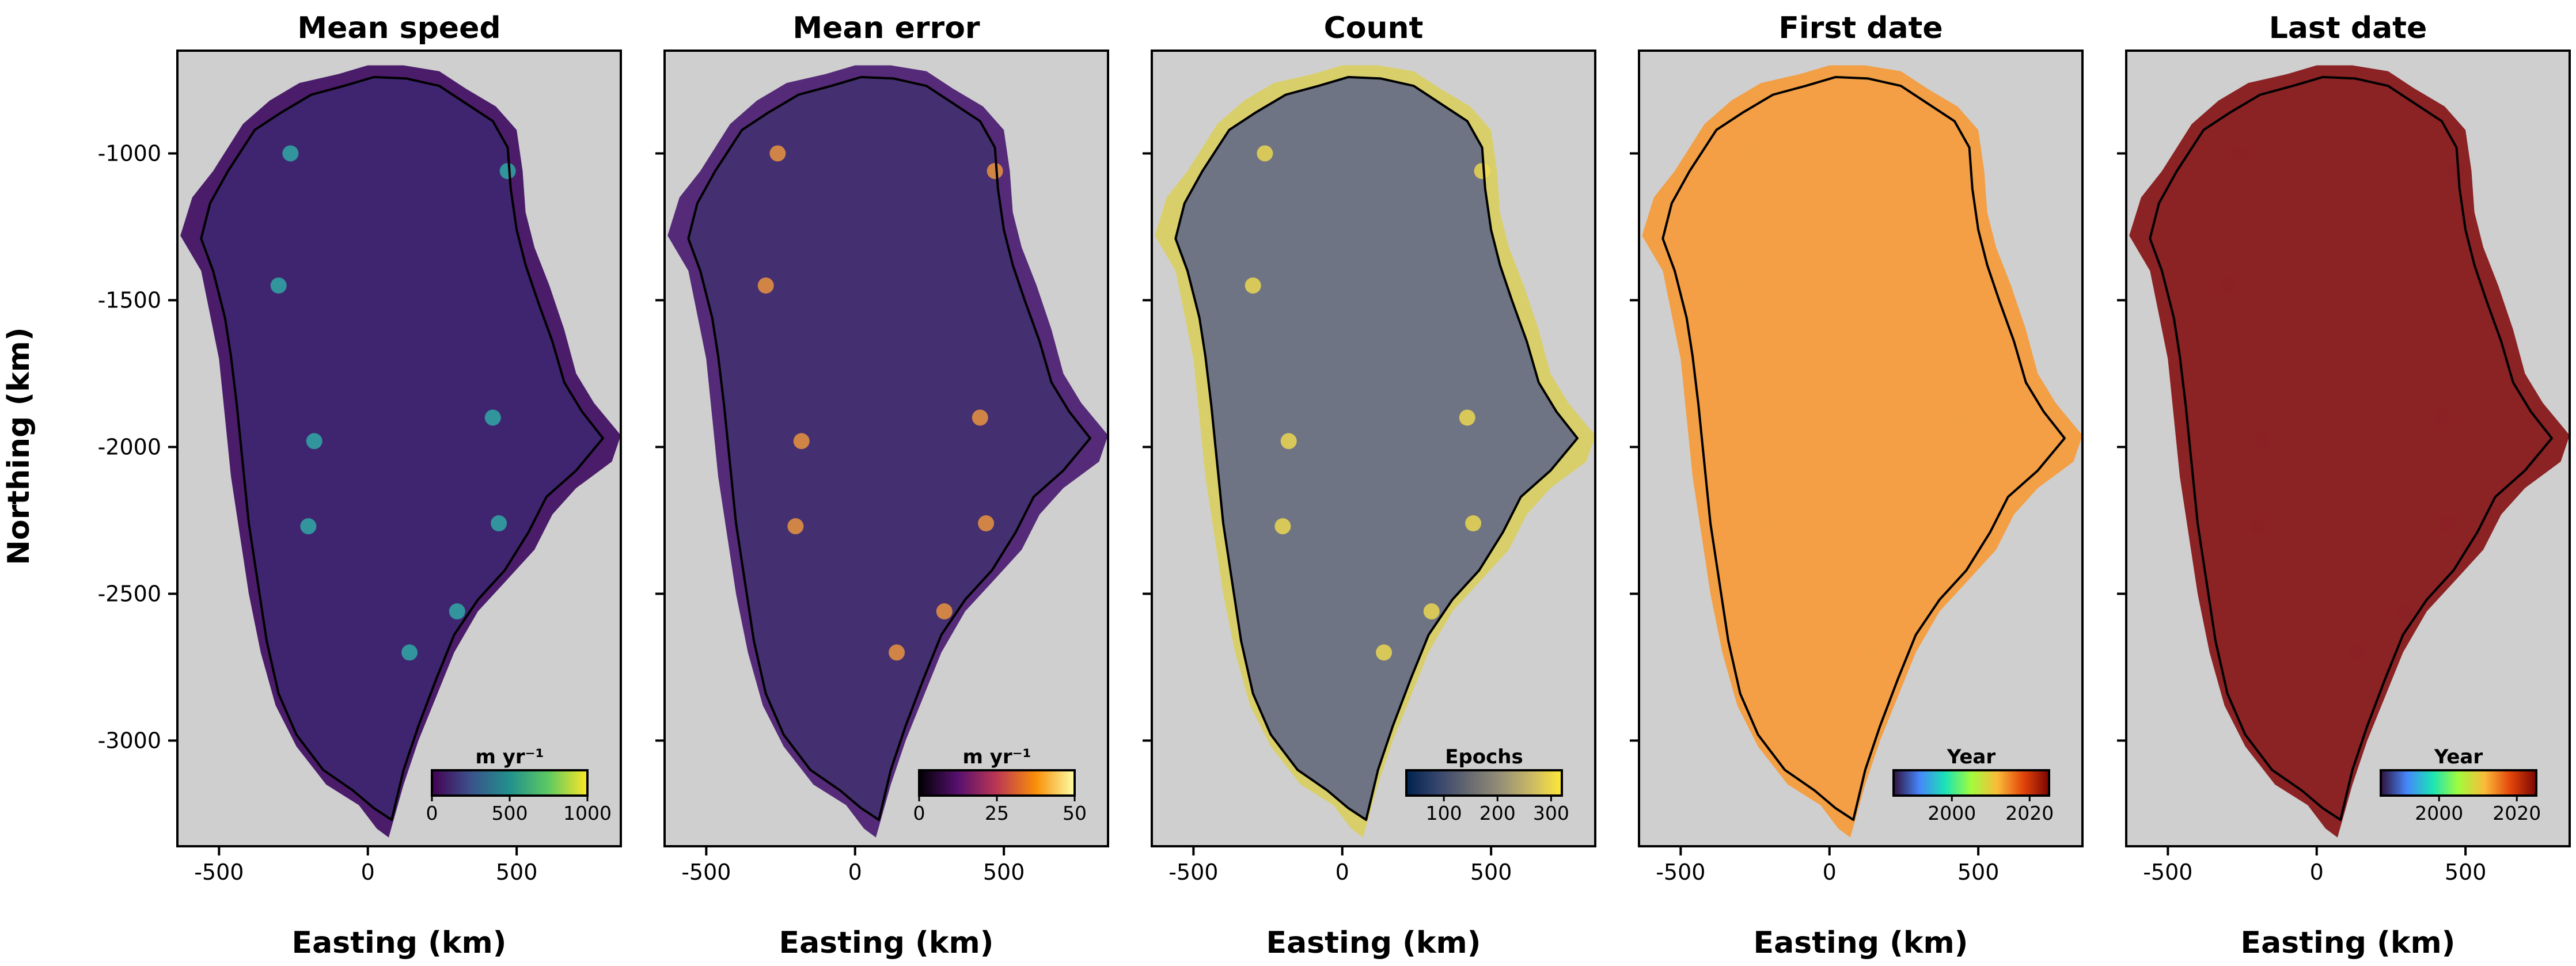  Describe the element at coordinates (1484, 757) in the screenshot. I see `colorbar-label: Epochs` at that location.